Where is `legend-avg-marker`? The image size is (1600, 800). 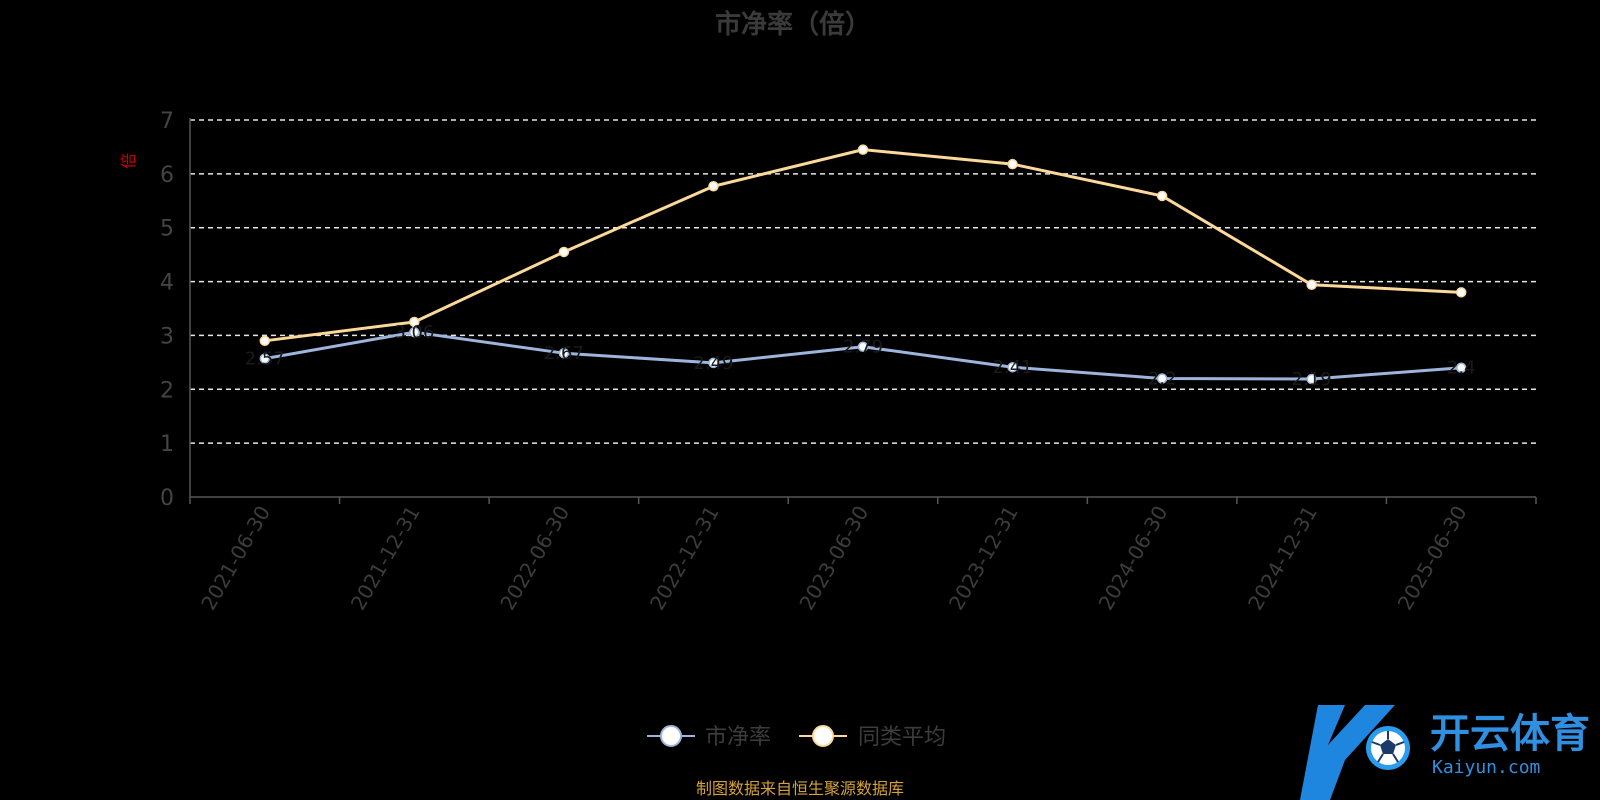 legend-avg-marker is located at coordinates (823, 736).